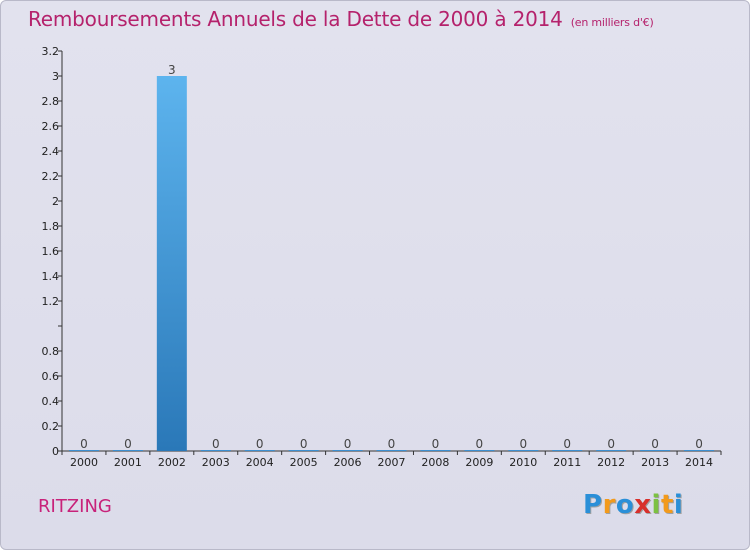 Image resolution: width=750 pixels, height=550 pixels. I want to click on x-tick-label: 2007, so click(392, 462).